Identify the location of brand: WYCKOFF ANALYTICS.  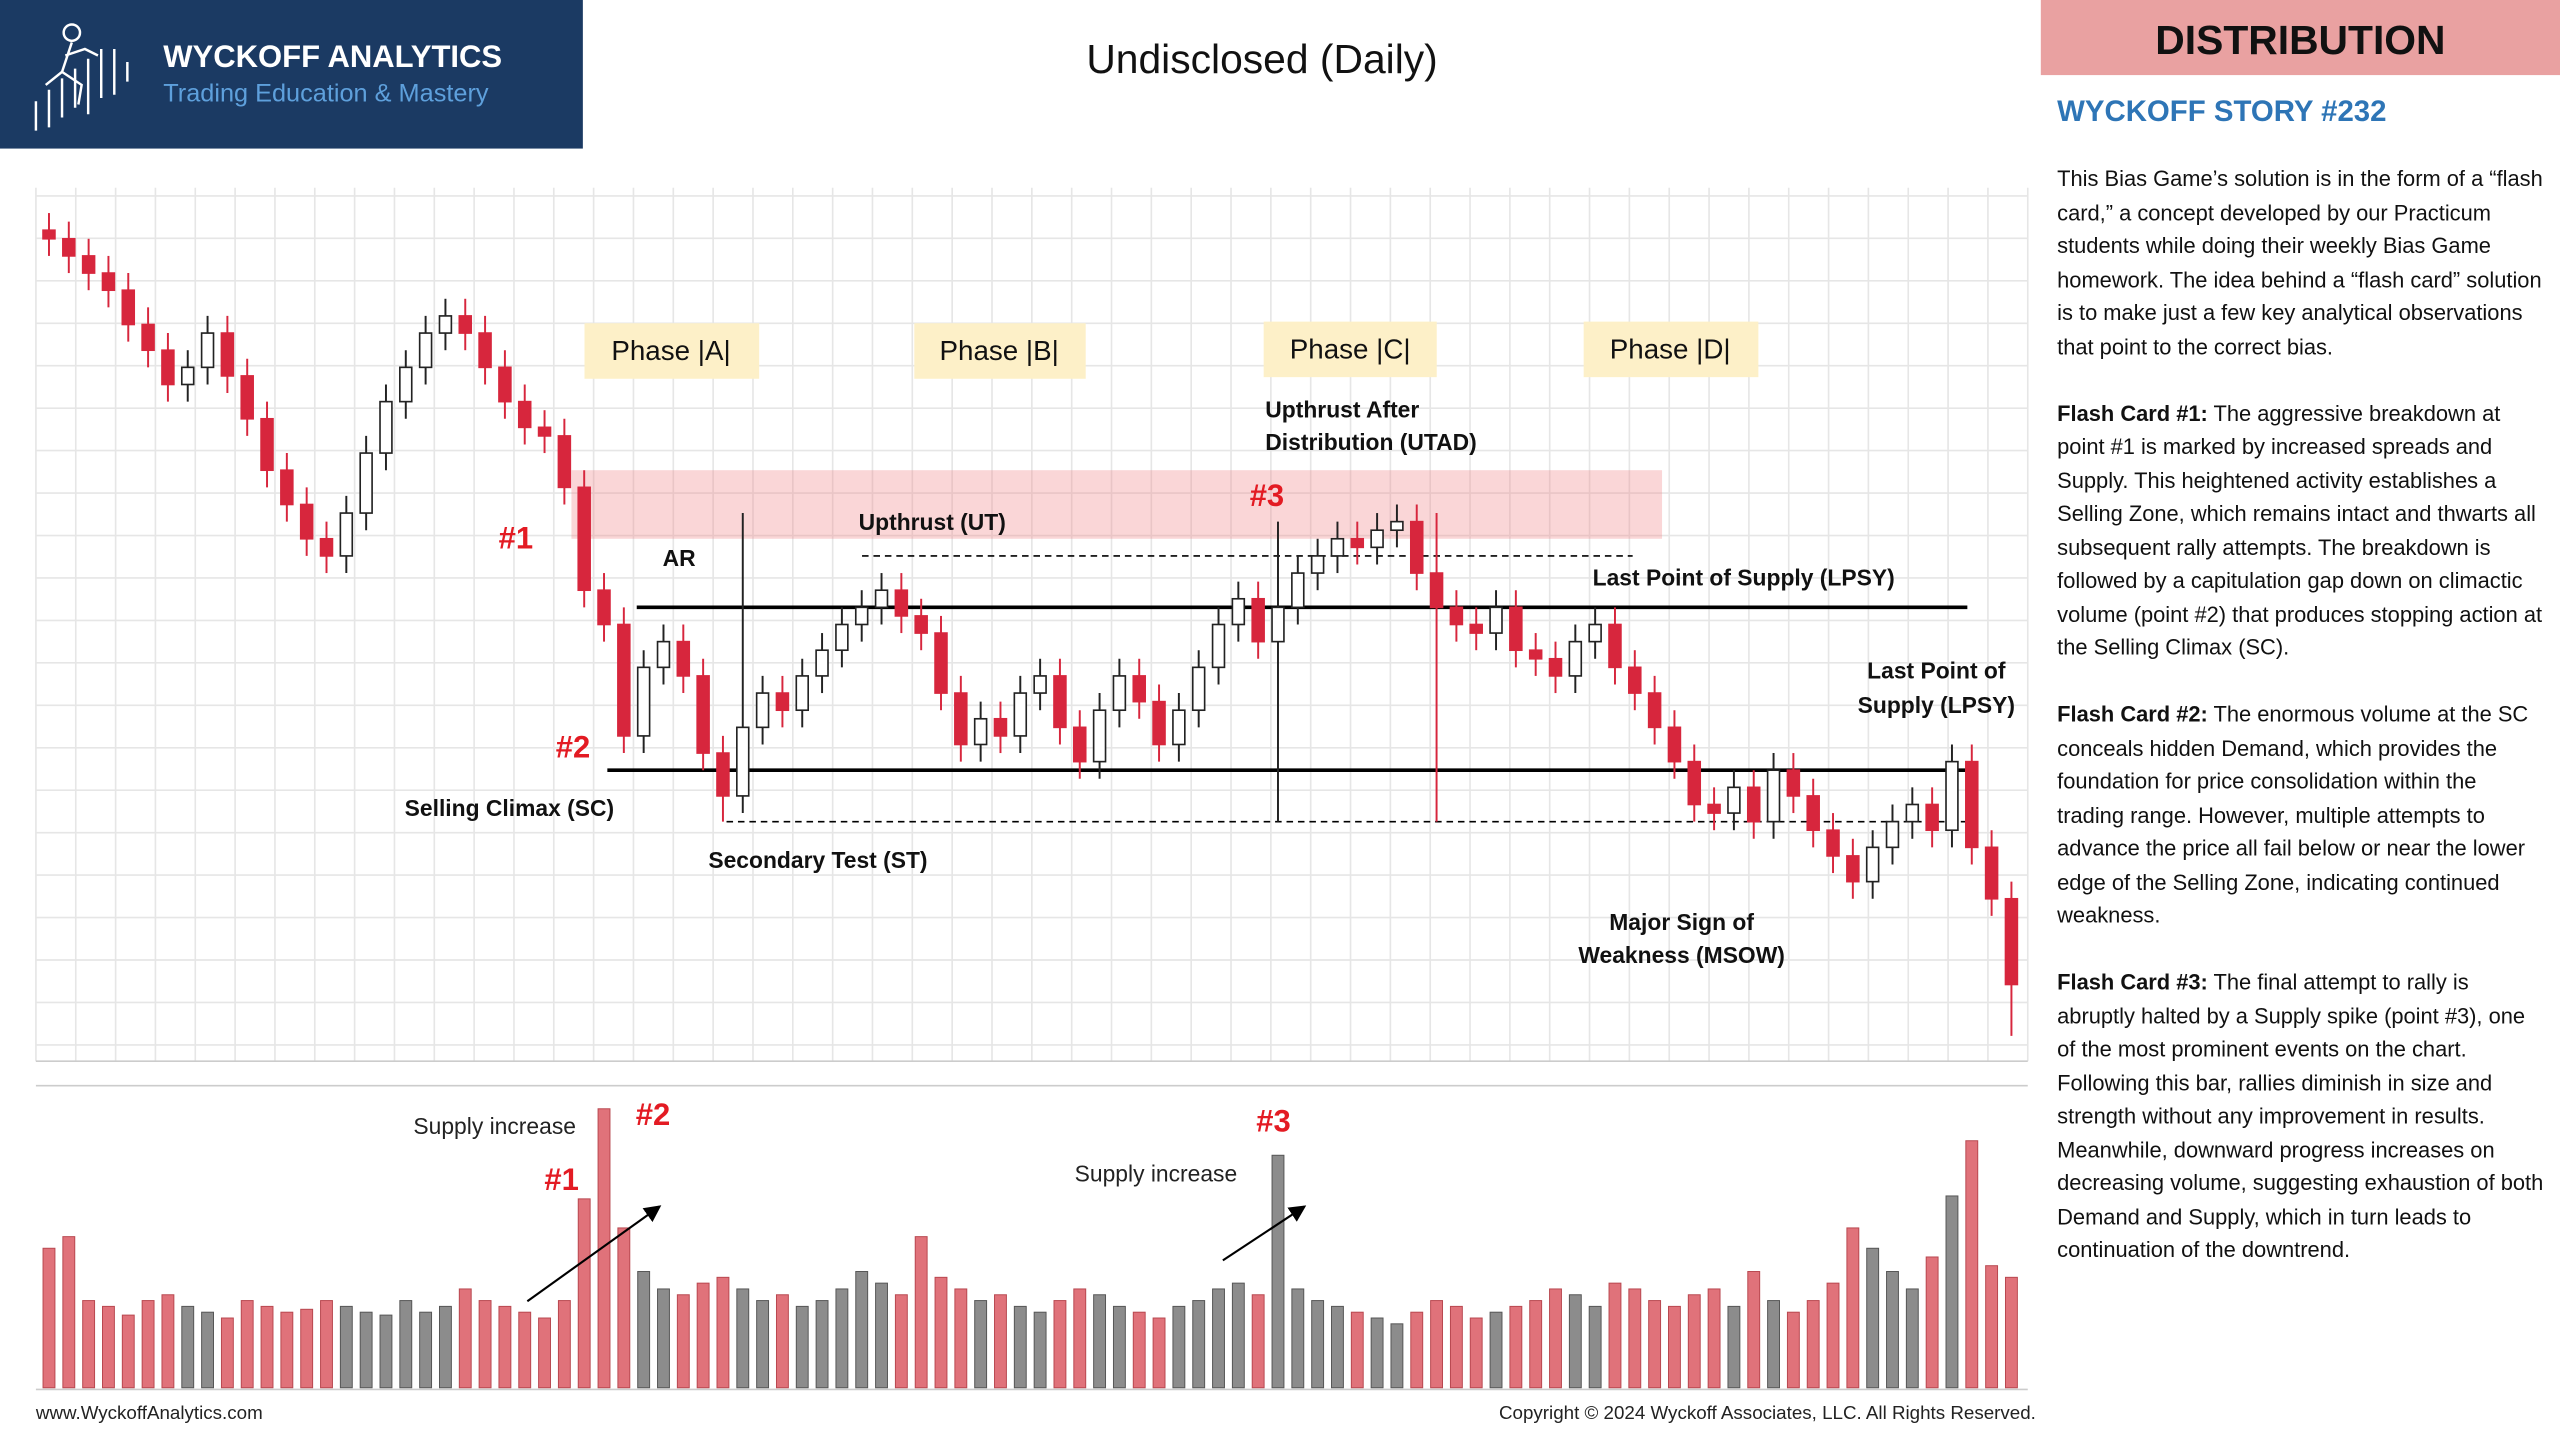
(332, 56).